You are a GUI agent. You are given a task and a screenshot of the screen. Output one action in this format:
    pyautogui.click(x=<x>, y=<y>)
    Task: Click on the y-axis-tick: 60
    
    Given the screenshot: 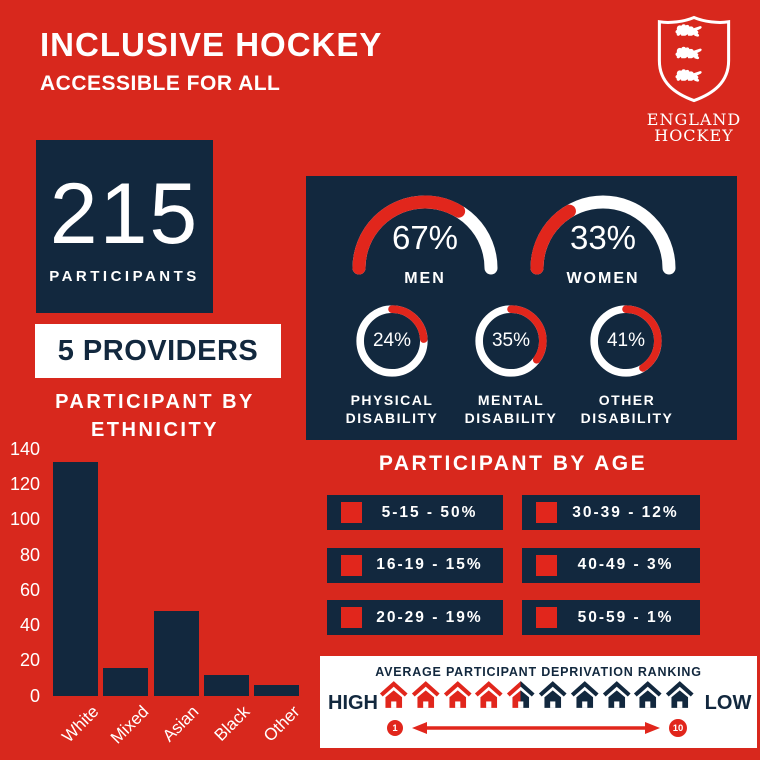 What is the action you would take?
    pyautogui.click(x=29, y=589)
    